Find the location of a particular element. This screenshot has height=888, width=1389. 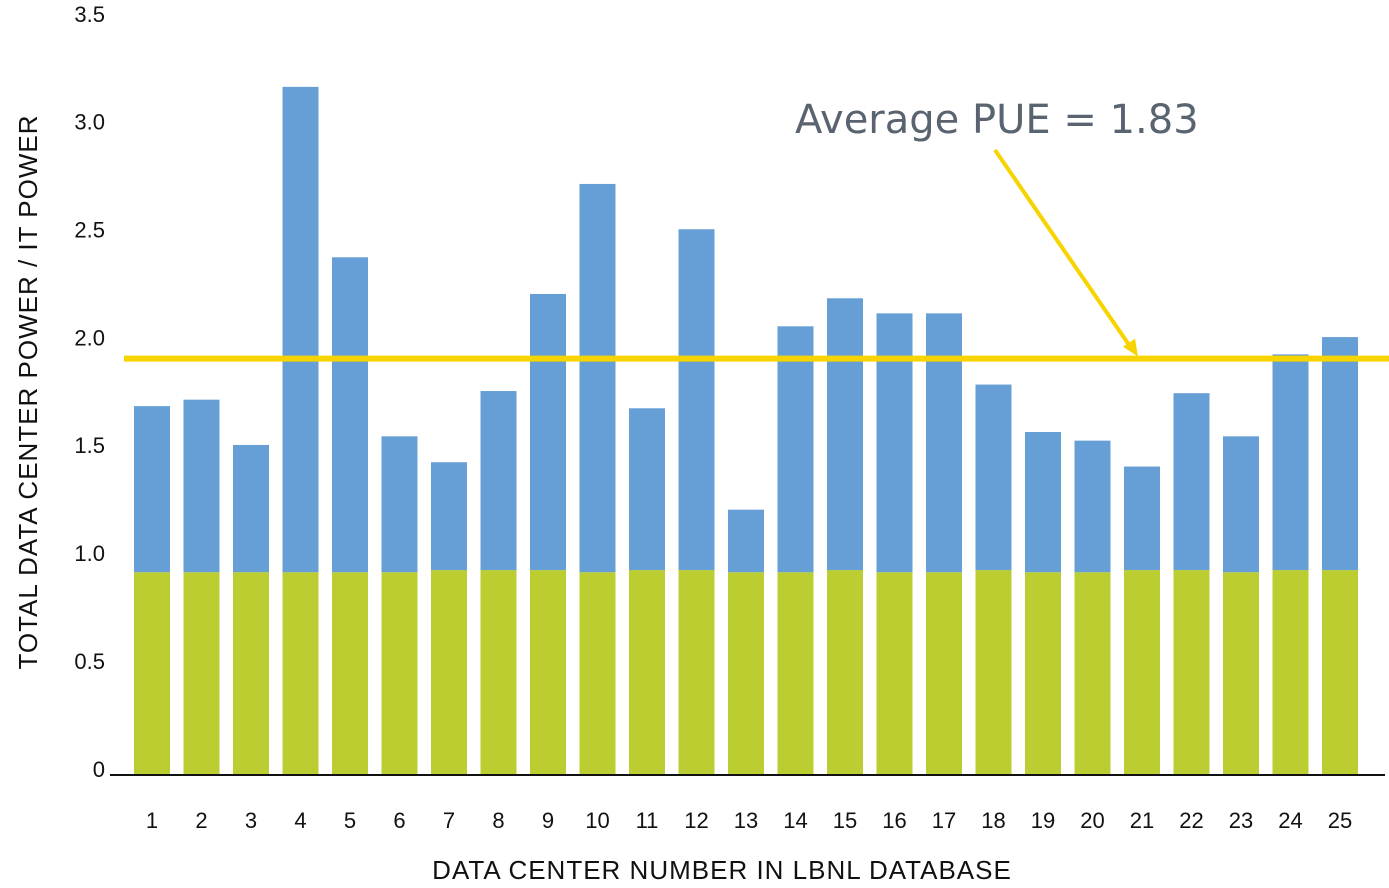

x-tick-label: 19 is located at coordinates (1043, 820).